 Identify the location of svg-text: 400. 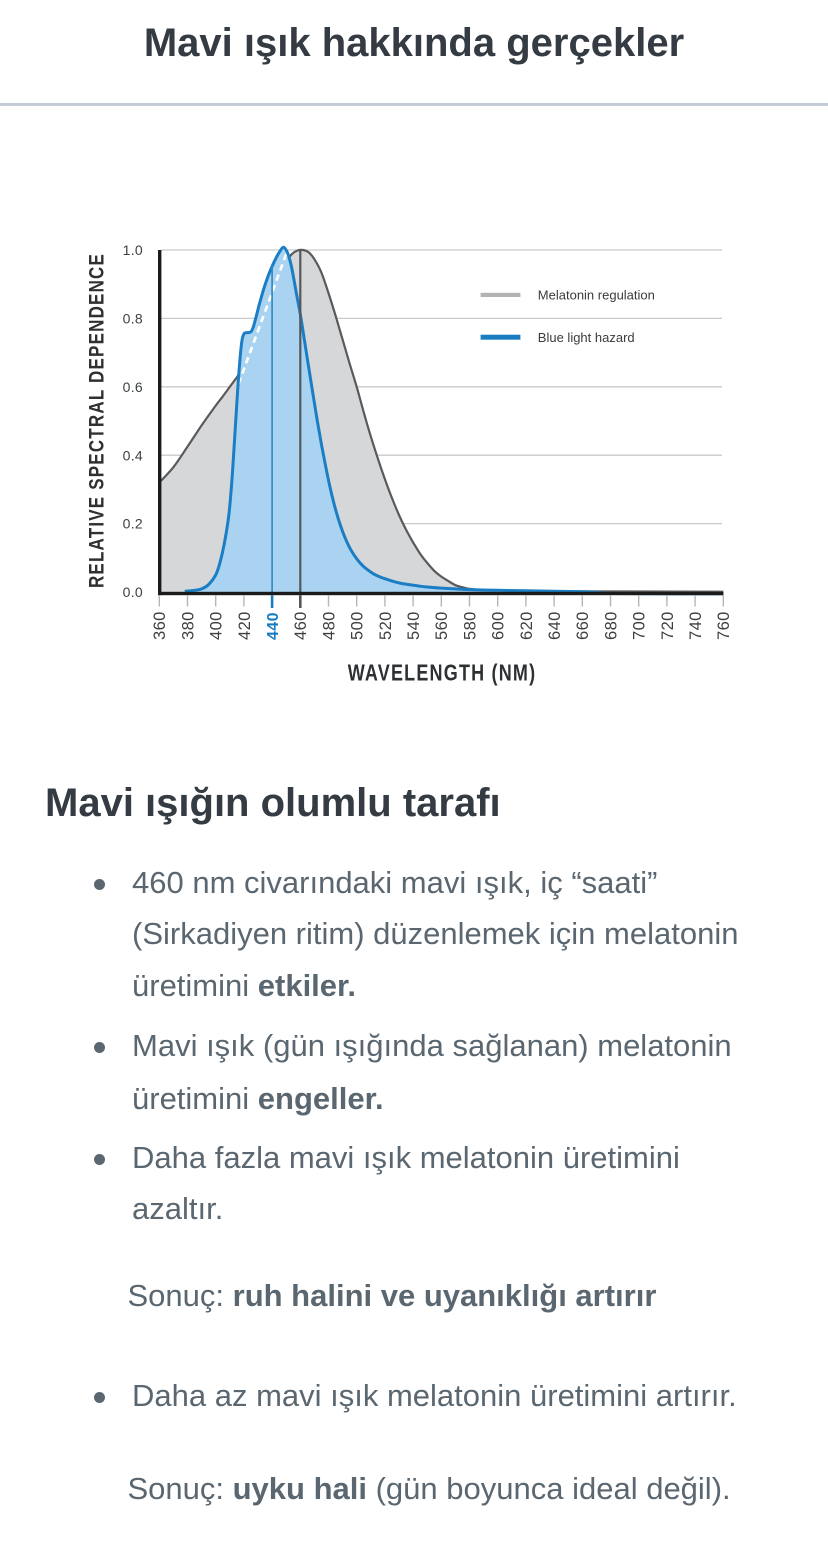
(217, 625).